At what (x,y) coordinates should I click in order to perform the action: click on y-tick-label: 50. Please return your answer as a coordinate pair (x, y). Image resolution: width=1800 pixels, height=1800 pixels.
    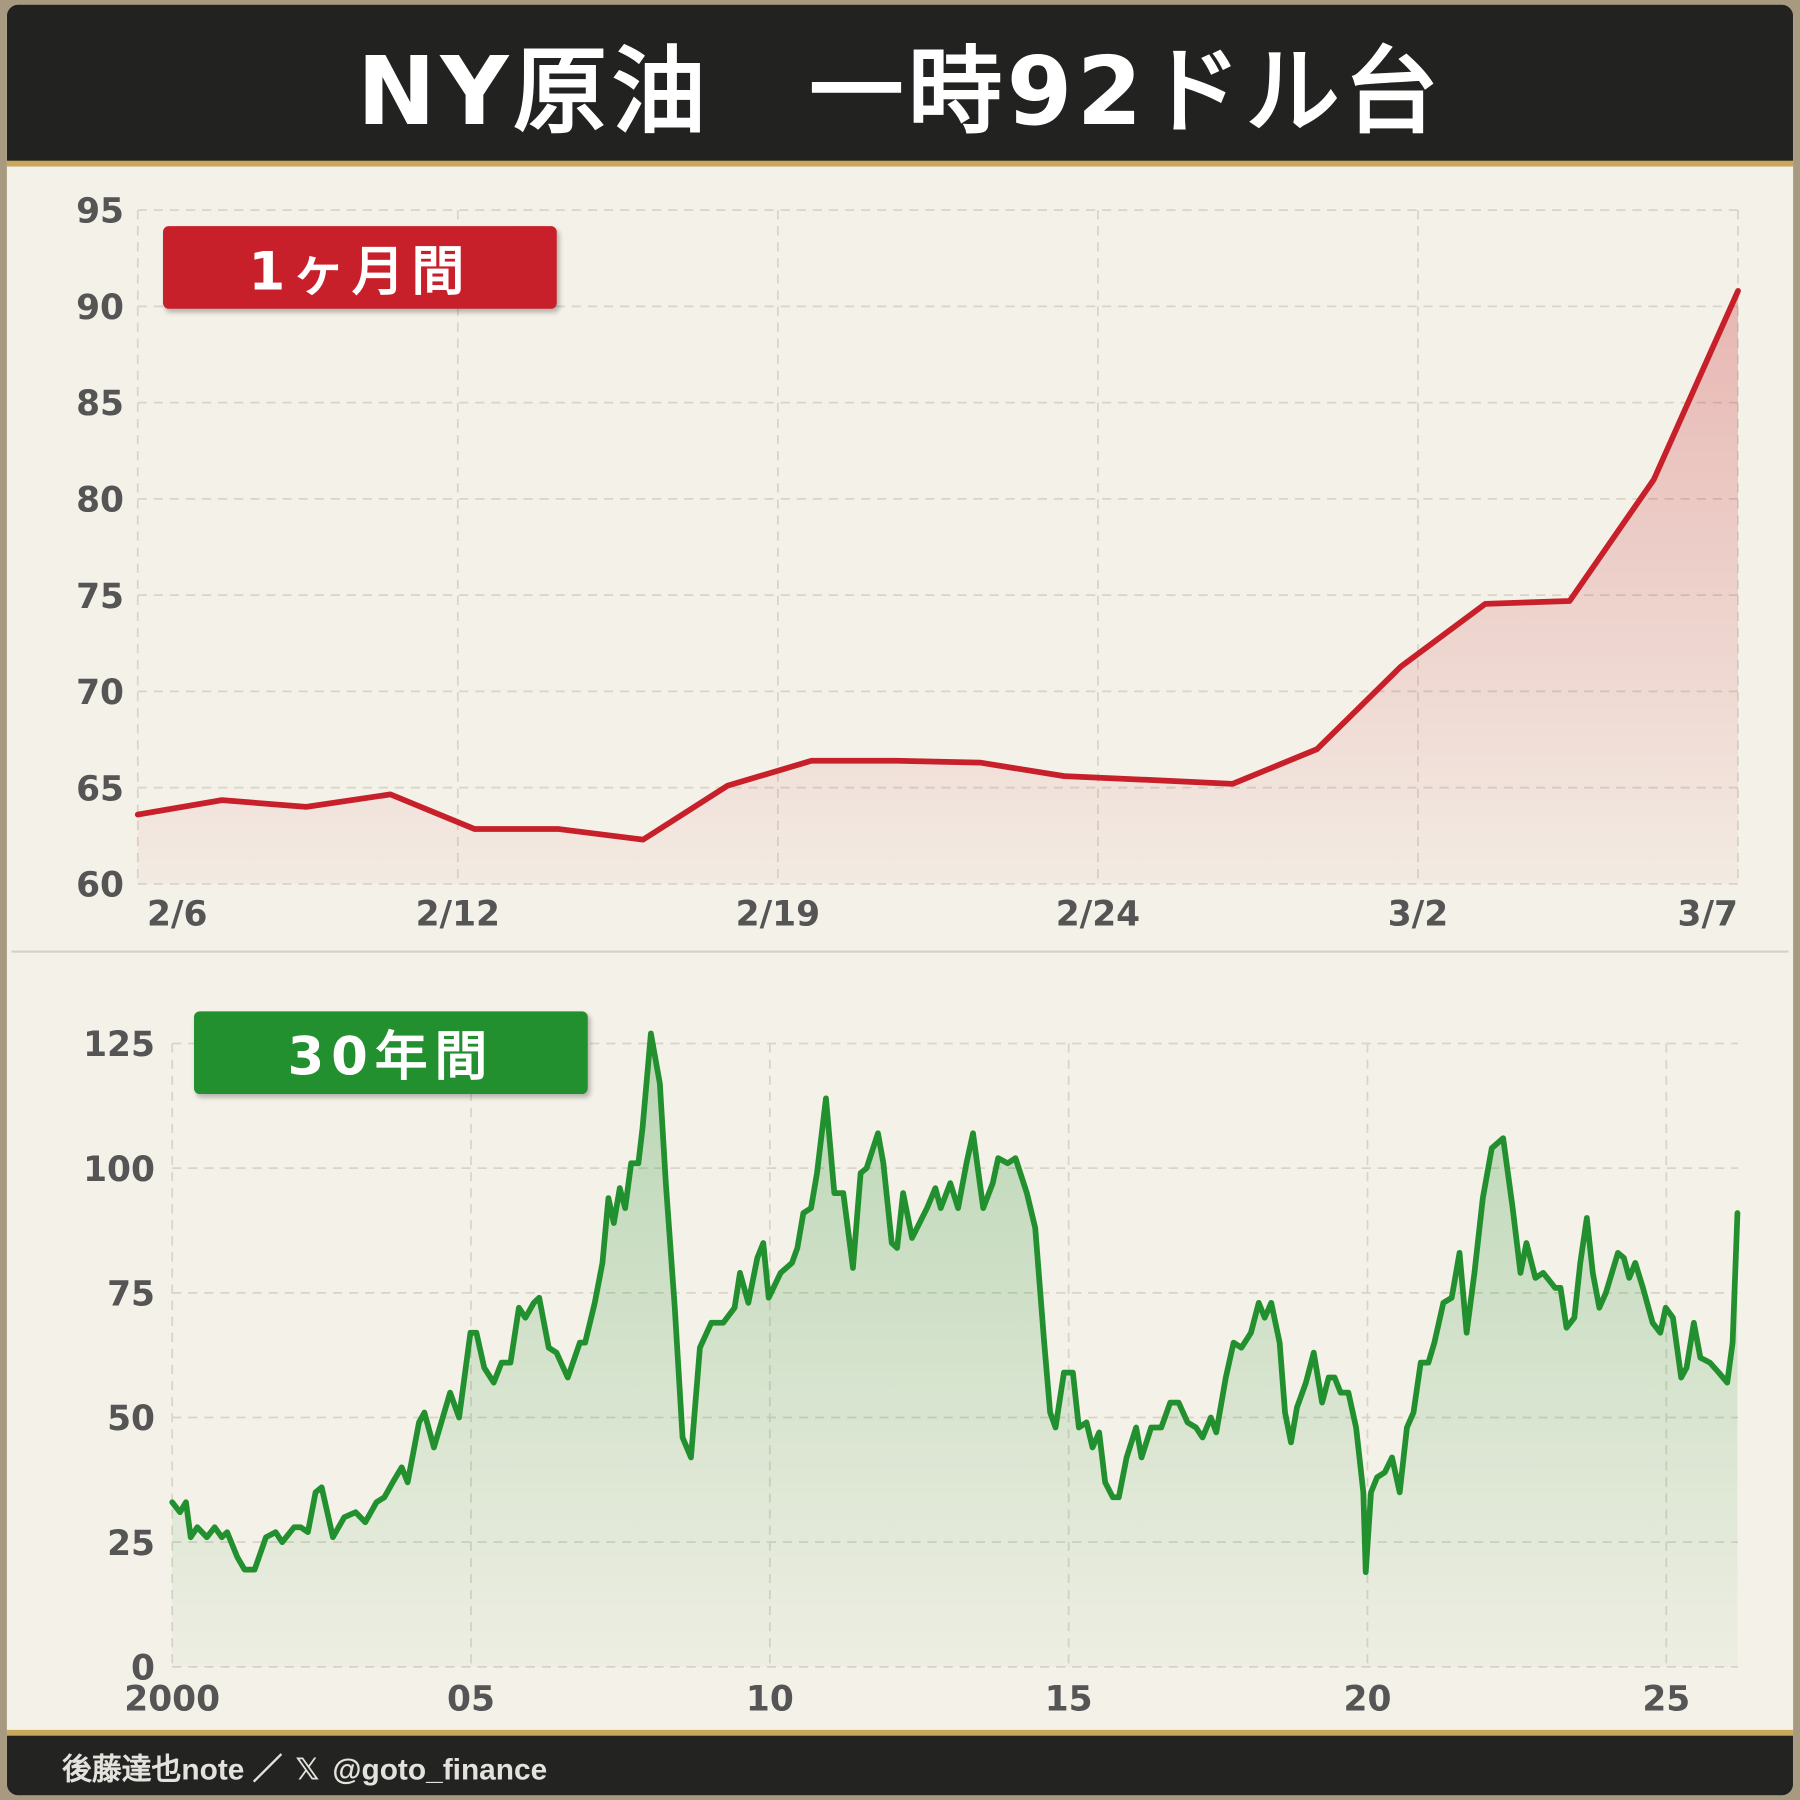
    Looking at the image, I should click on (131, 1419).